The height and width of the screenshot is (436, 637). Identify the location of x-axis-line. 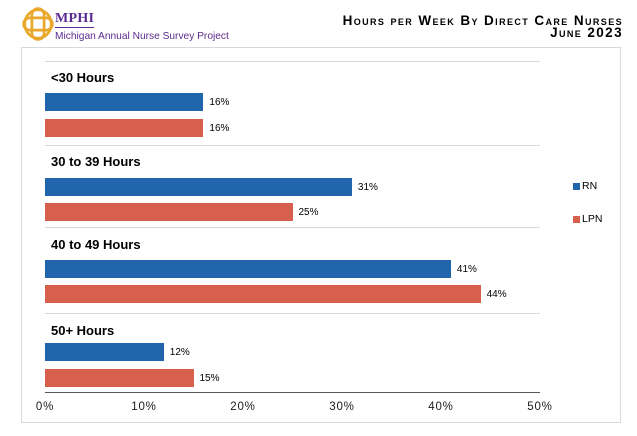
(292, 392).